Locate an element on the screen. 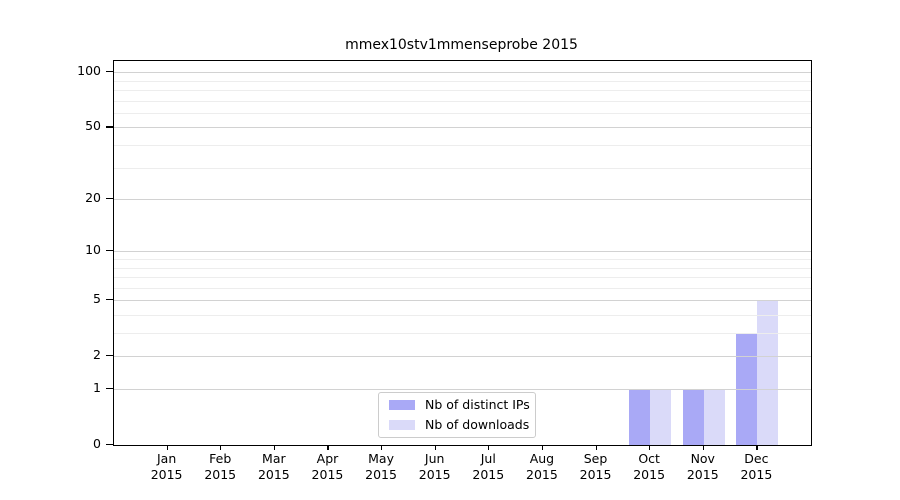 The height and width of the screenshot is (500, 900). x-tick-label: Jan 2015 is located at coordinates (166, 466).